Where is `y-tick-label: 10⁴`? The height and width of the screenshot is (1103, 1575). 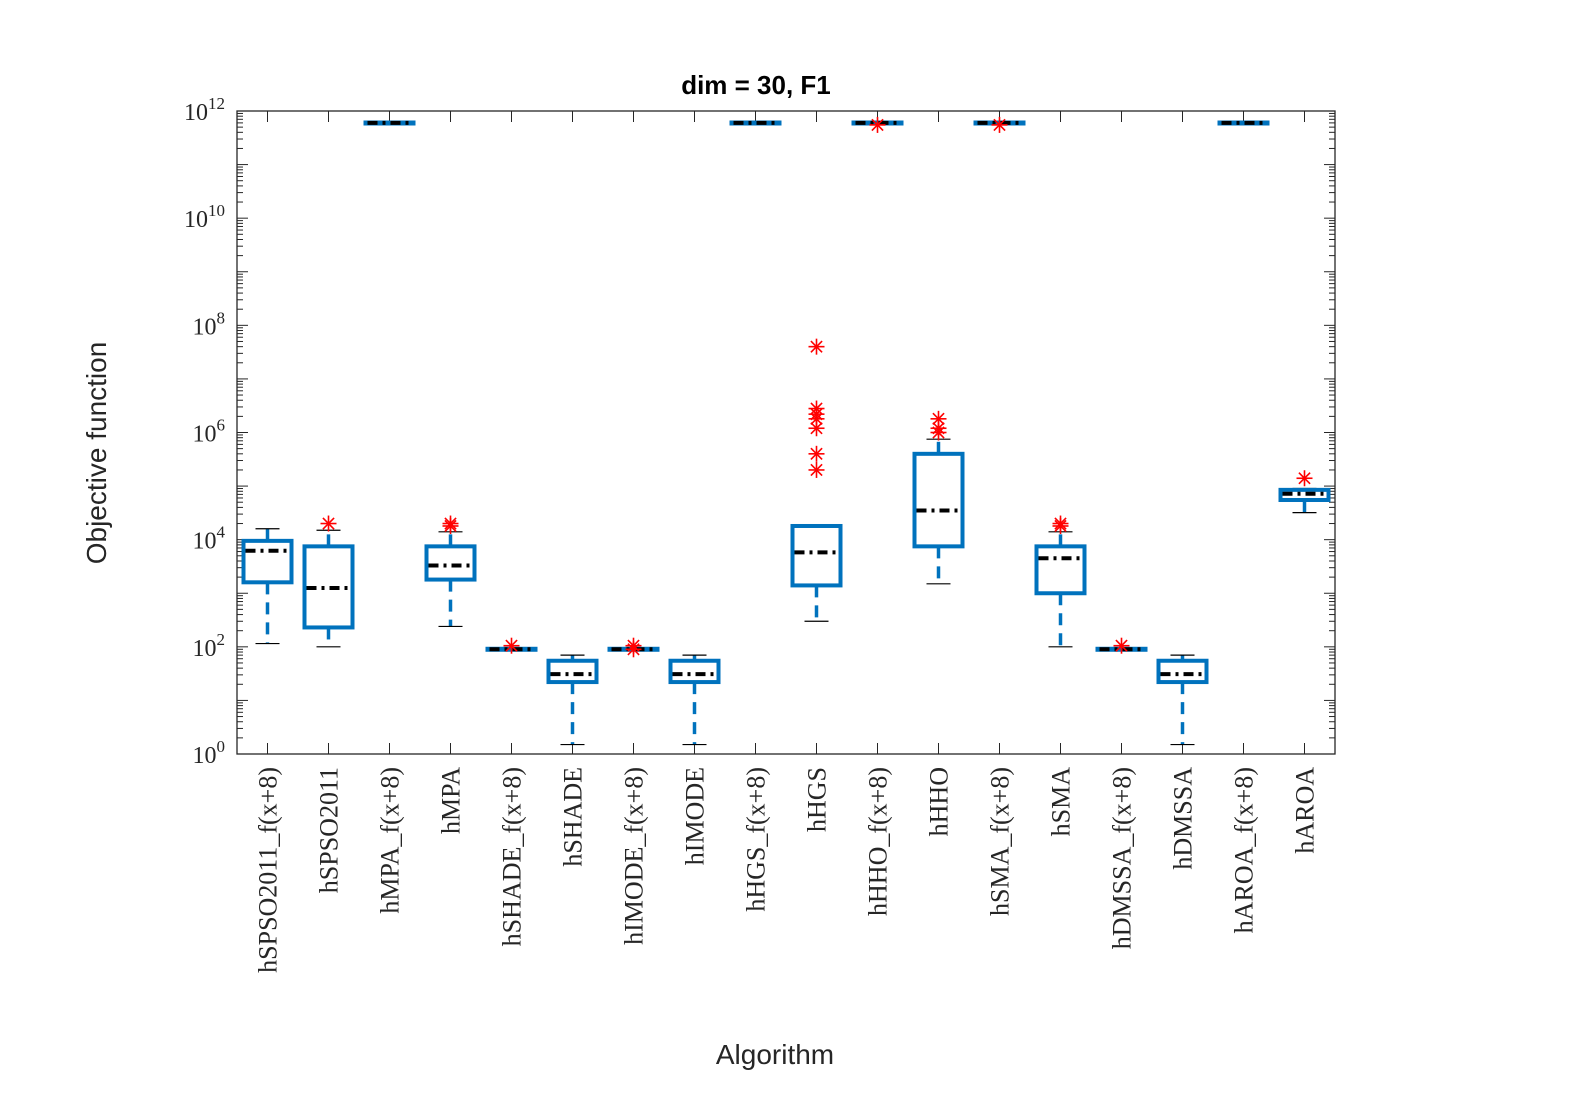
y-tick-label: 10⁴ is located at coordinates (209, 539).